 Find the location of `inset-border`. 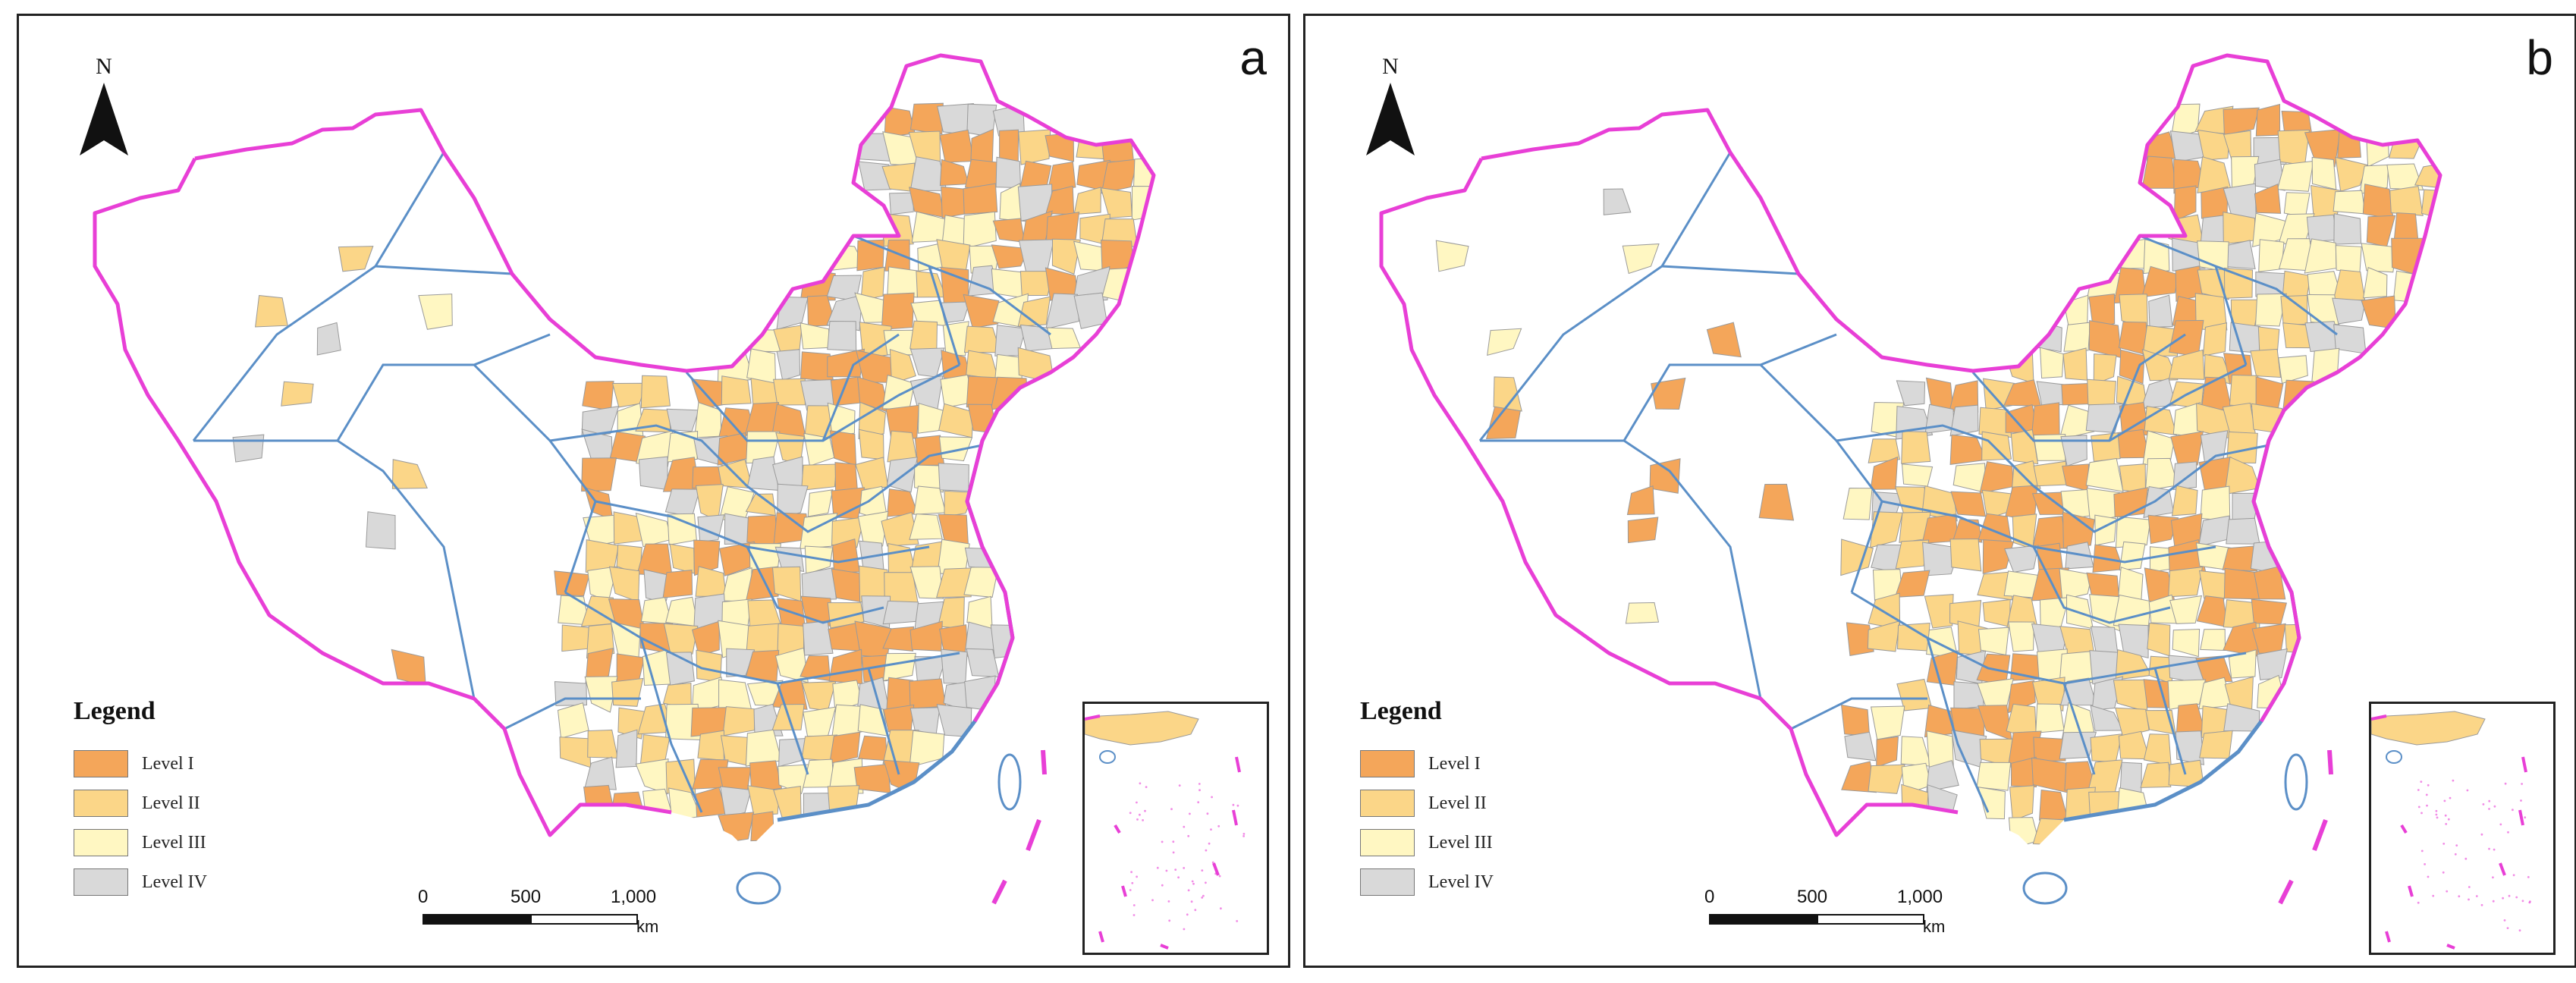

inset-border is located at coordinates (2379, 717).